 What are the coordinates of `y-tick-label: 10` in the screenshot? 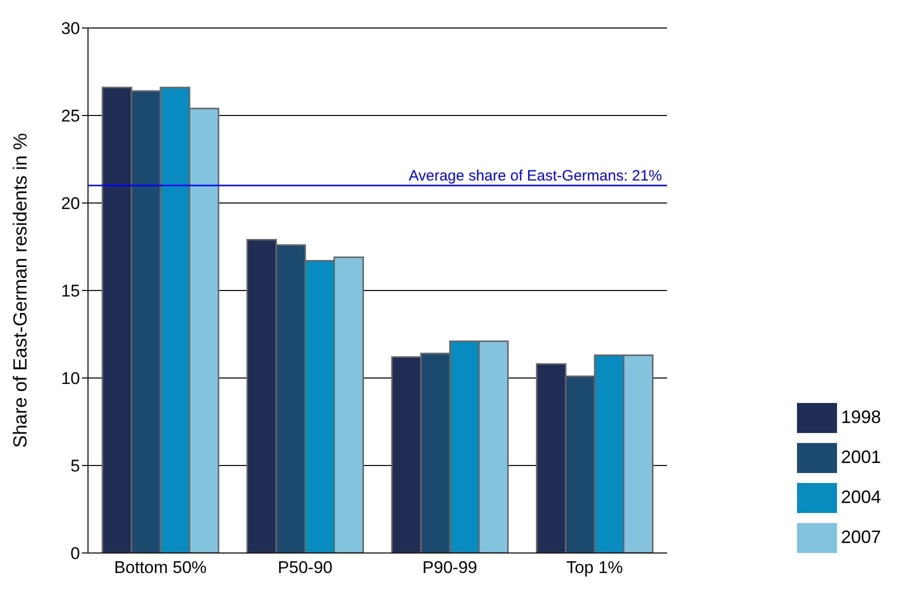 It's located at (70, 378).